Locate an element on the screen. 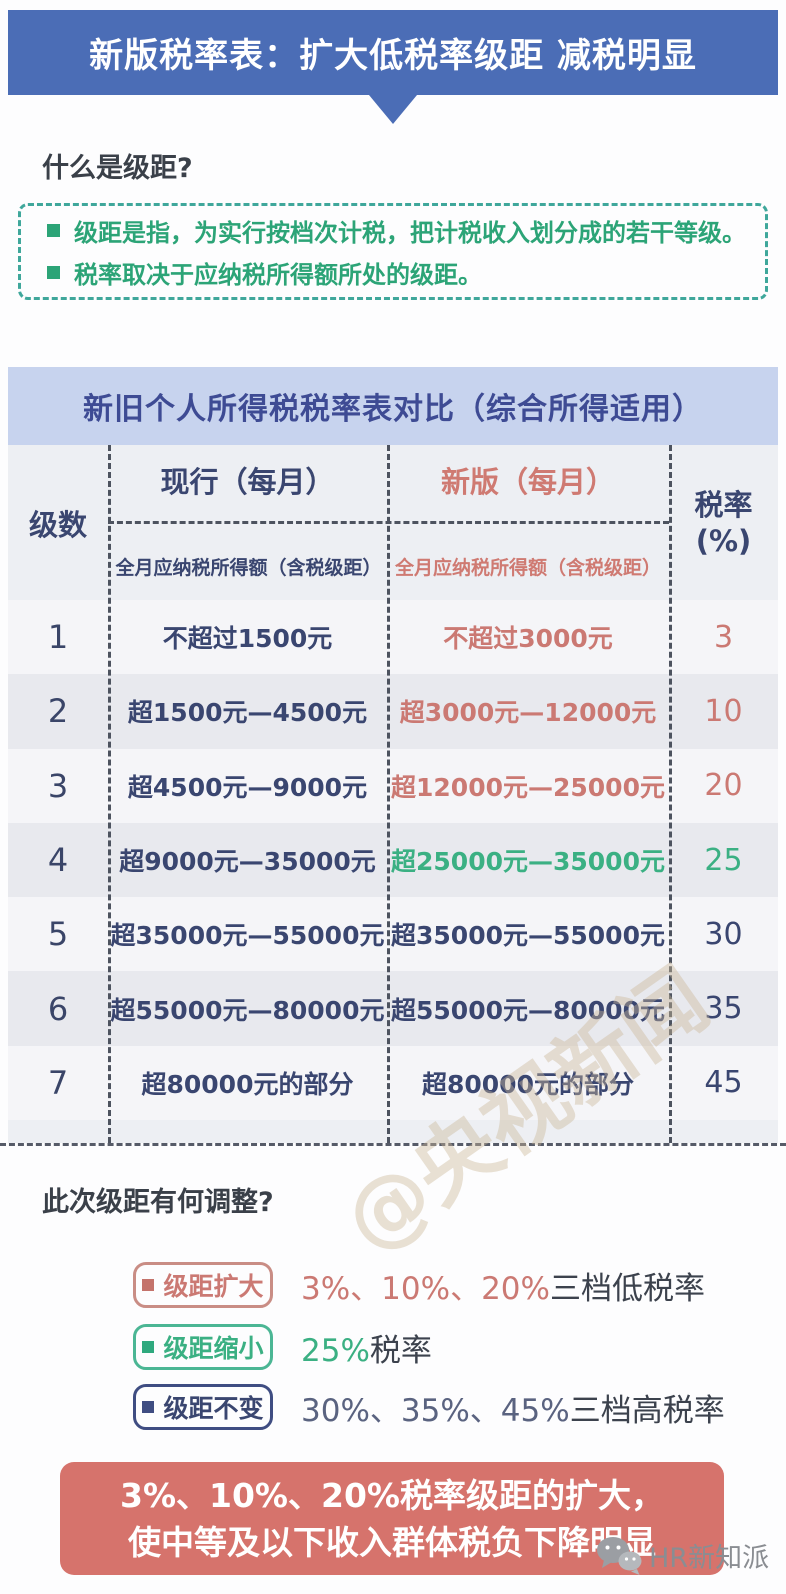 The image size is (786, 1594). cell-new-bracket: 不超过3000元 is located at coordinates (528, 639).